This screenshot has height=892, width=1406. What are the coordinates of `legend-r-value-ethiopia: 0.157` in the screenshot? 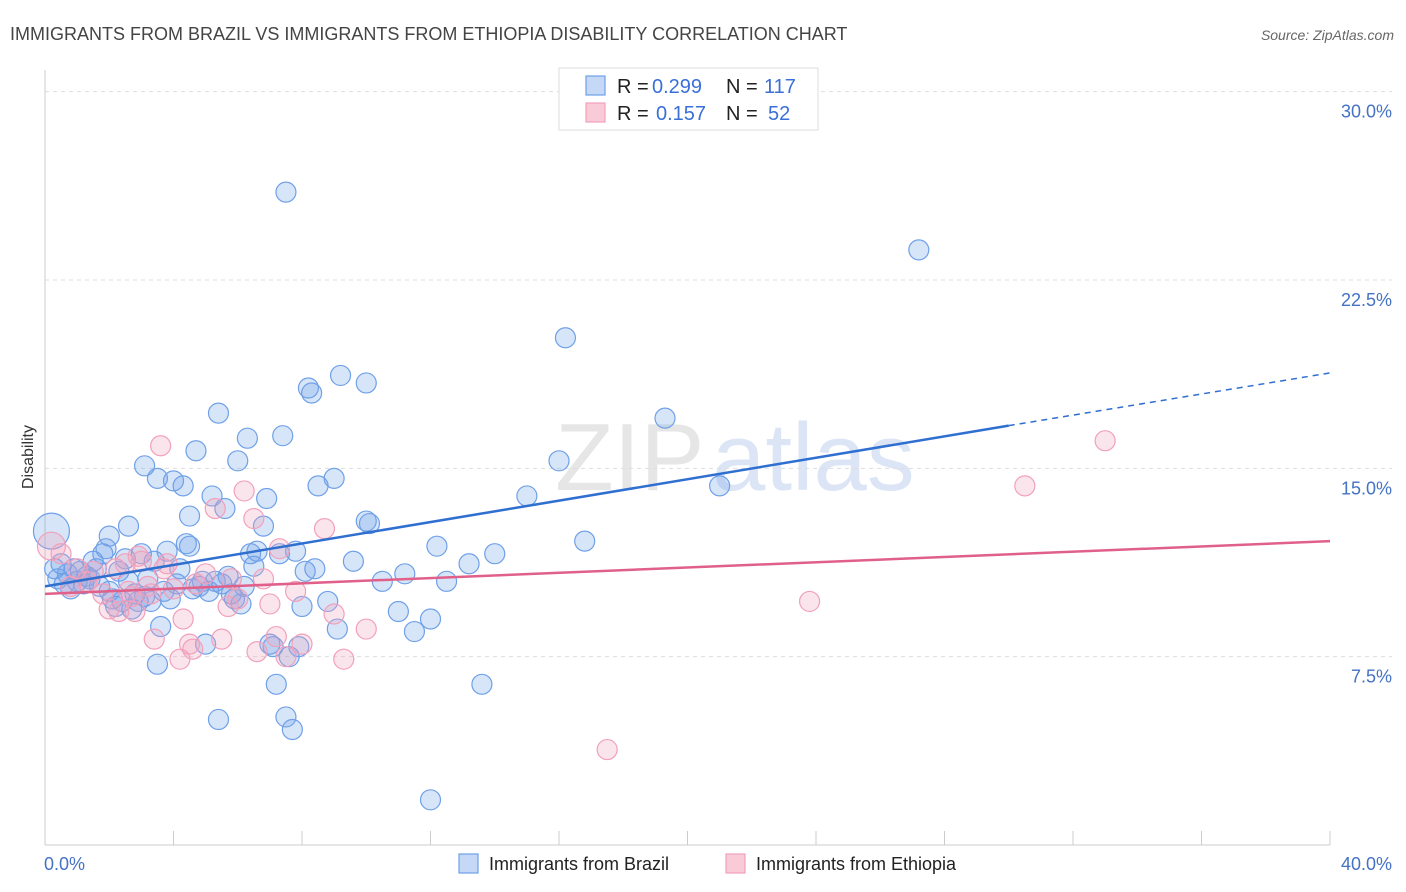 It's located at (681, 114).